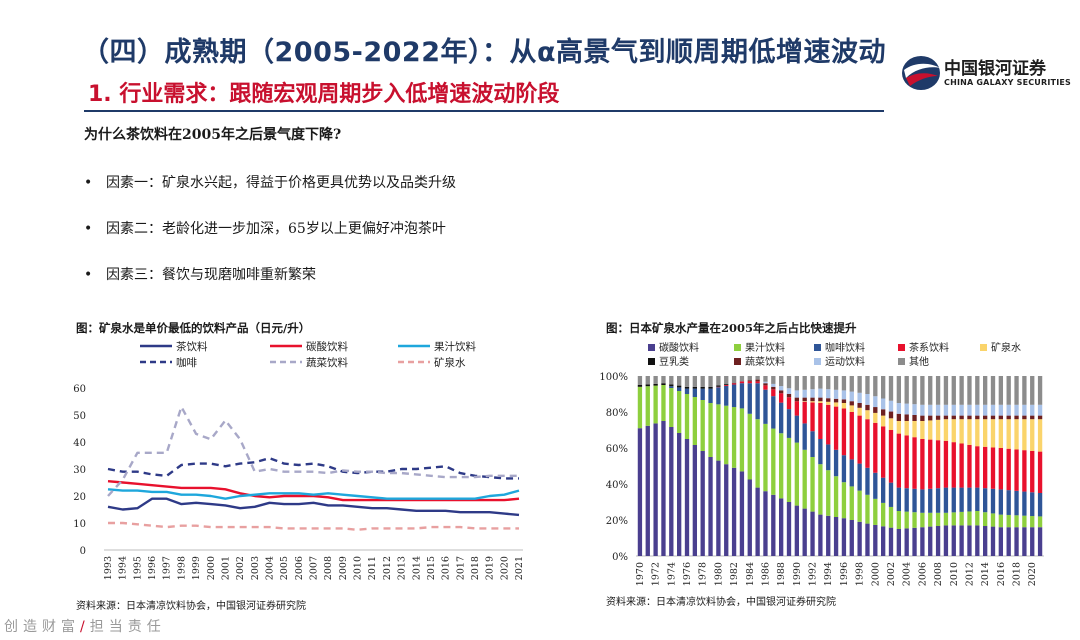 The width and height of the screenshot is (1080, 640). Describe the element at coordinates (42, 627) in the screenshot. I see `footer-left-text: 创造财富` at that location.